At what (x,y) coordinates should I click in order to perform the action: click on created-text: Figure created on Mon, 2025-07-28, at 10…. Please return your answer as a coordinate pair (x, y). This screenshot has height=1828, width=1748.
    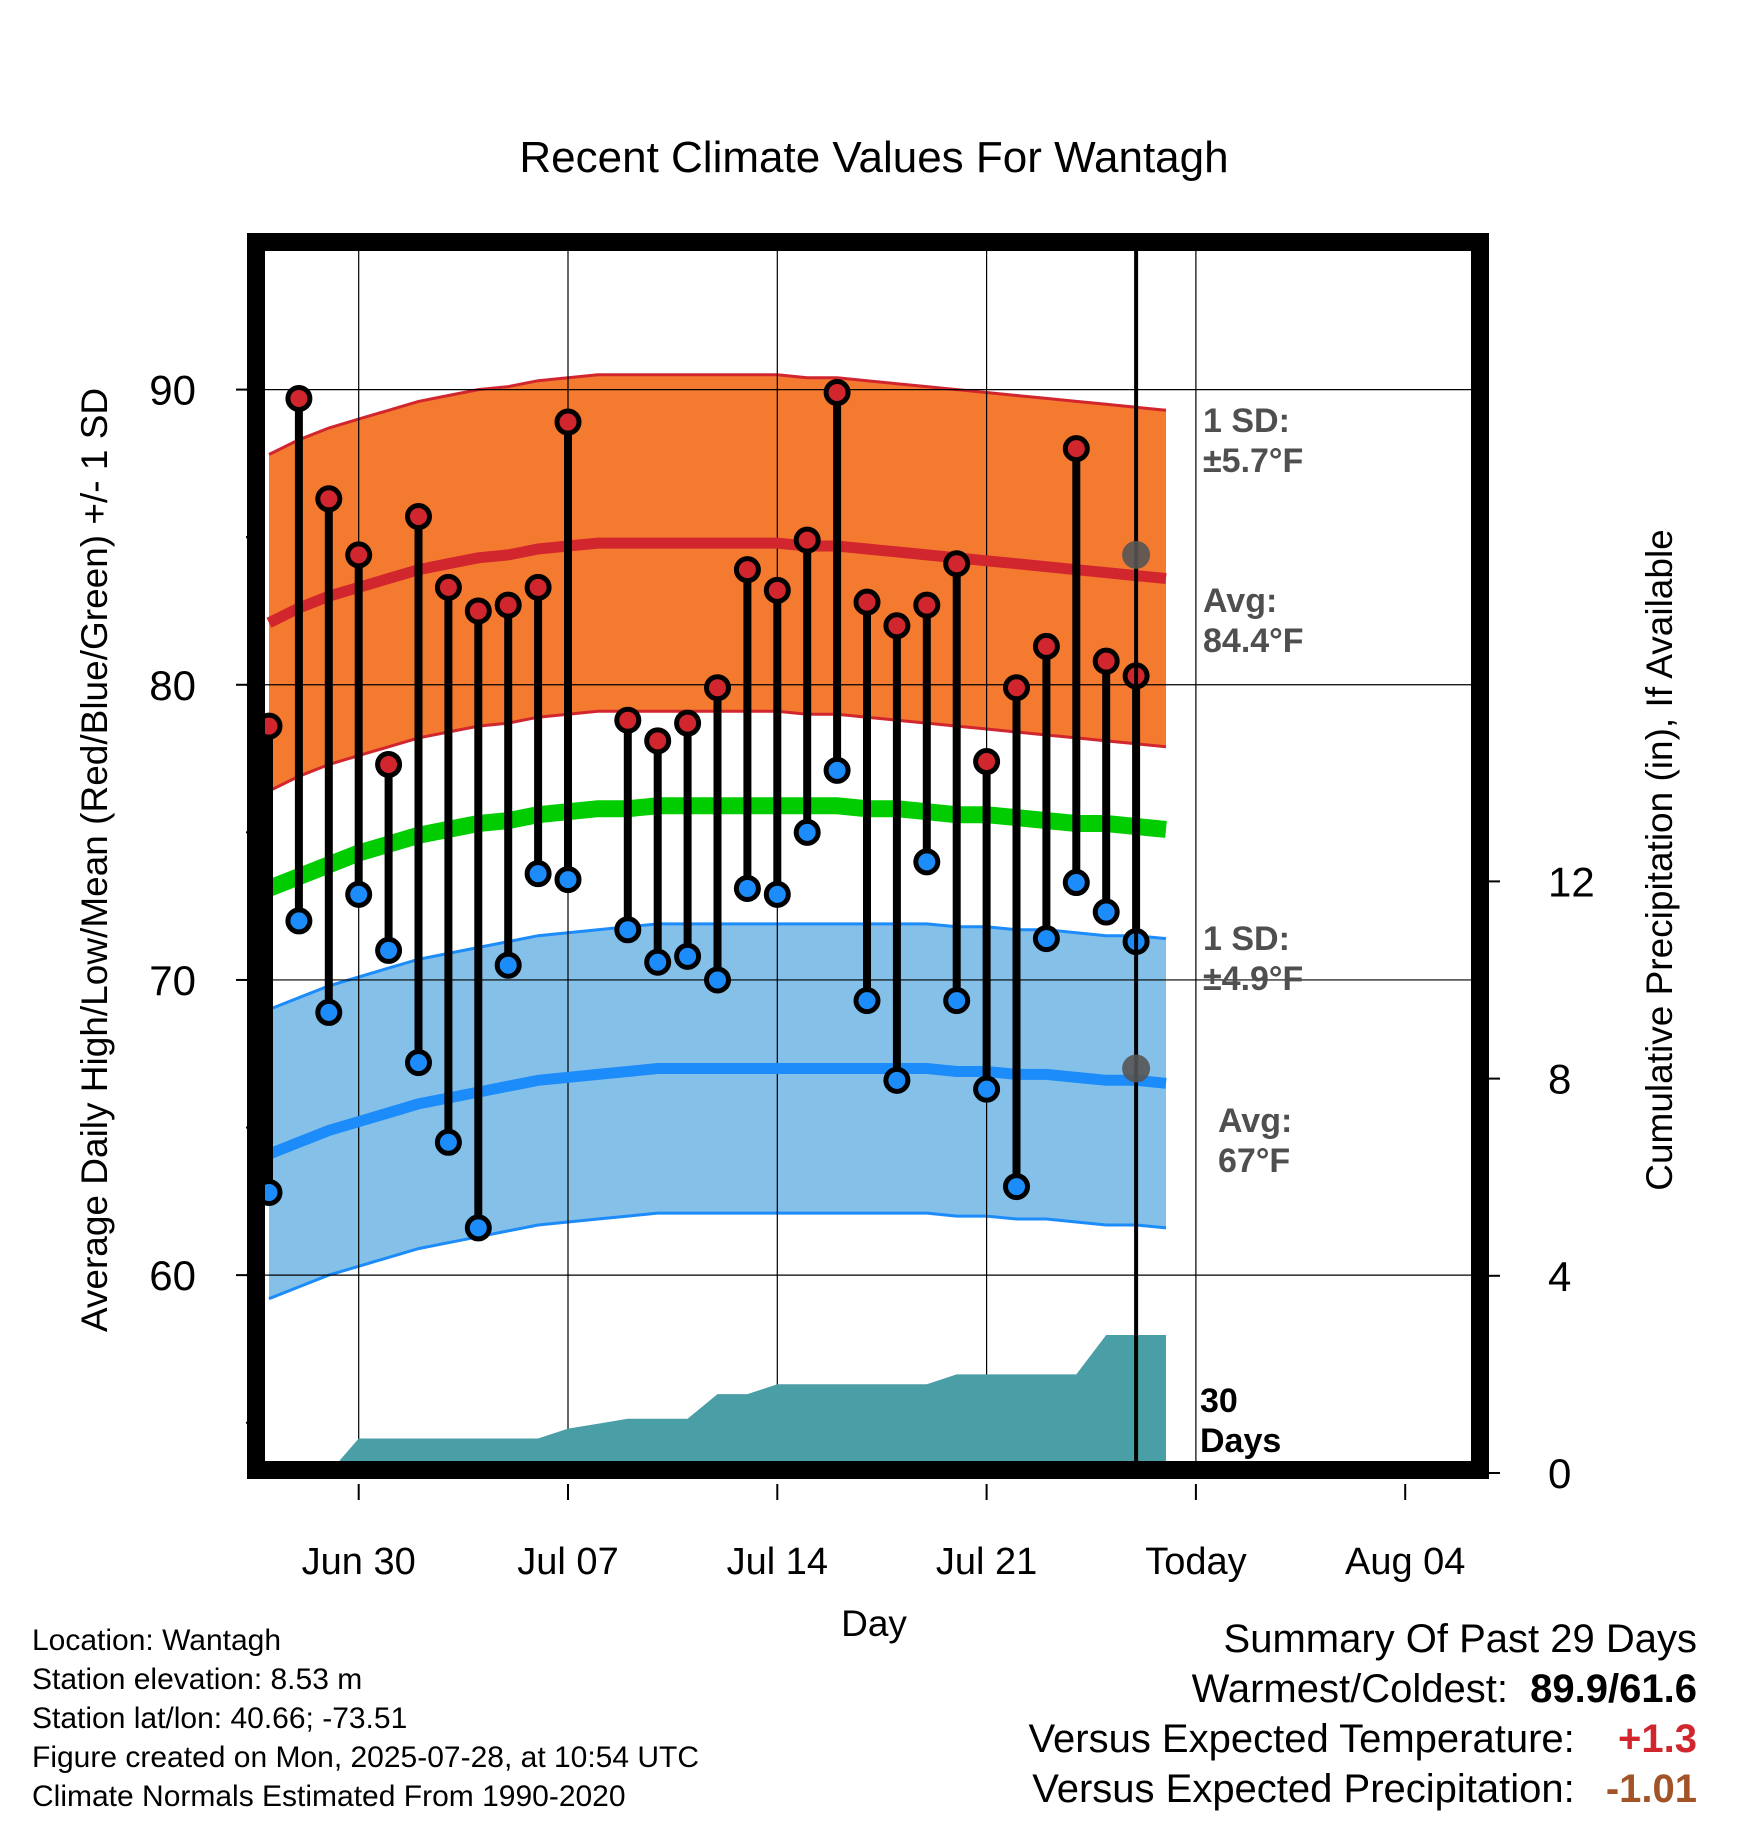
    Looking at the image, I should click on (366, 1757).